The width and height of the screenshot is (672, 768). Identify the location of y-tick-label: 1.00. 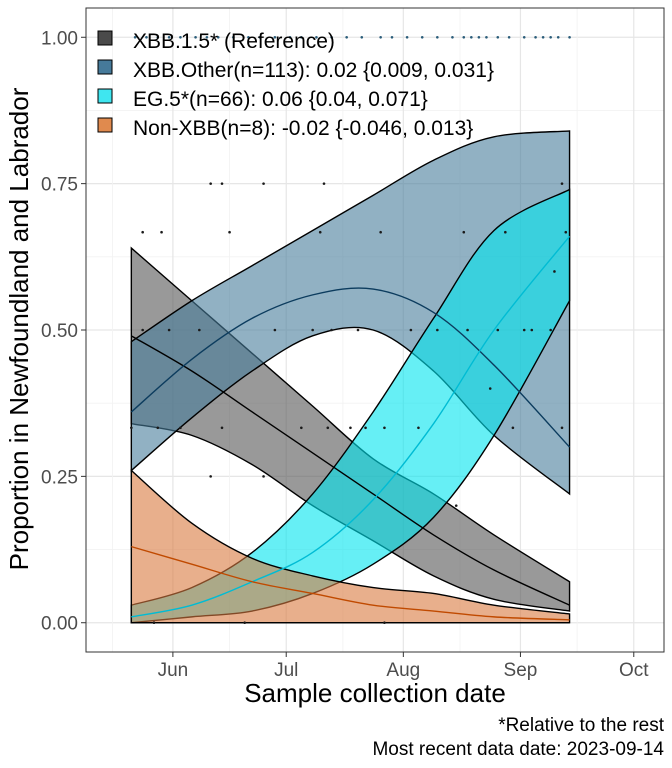
(59, 38).